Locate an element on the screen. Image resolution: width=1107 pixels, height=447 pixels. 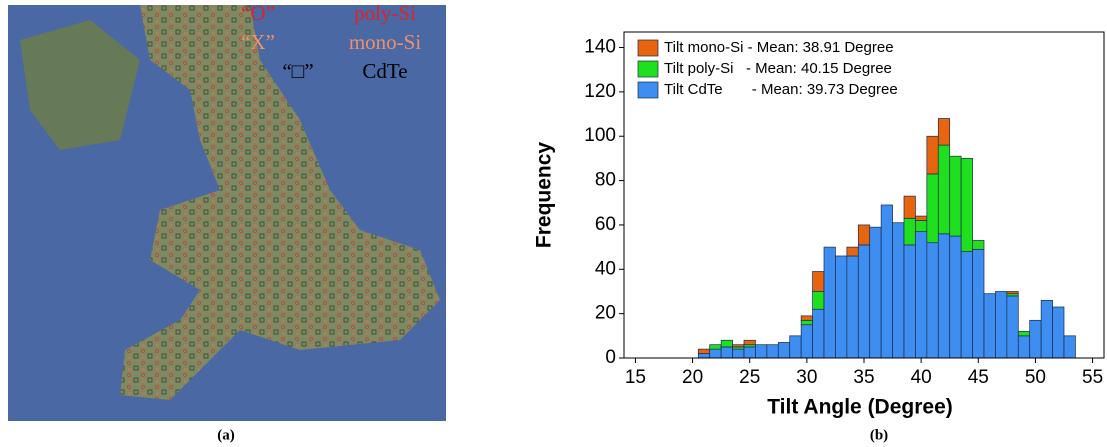
map-legend-label: CdTe is located at coordinates (384, 71).